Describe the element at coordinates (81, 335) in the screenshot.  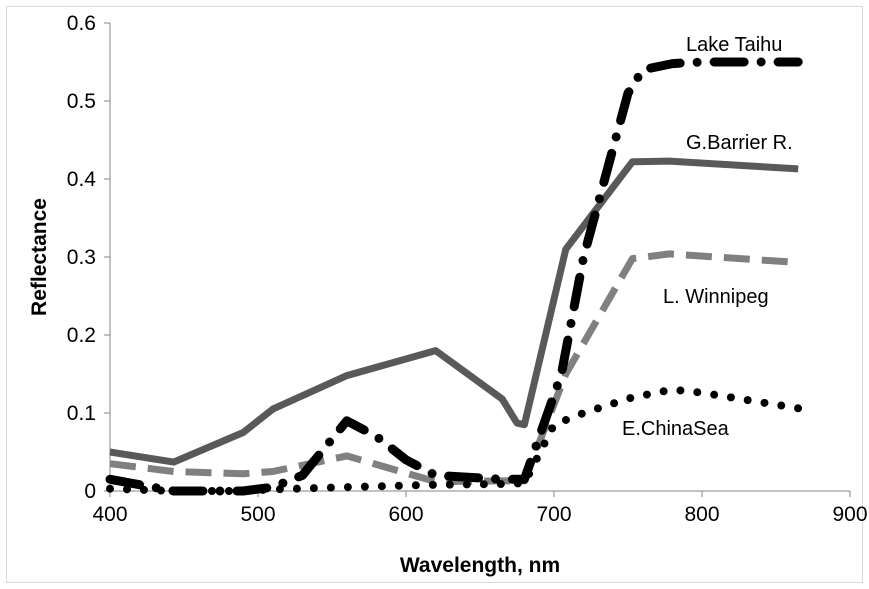
I see `y-tick-label: 0.2` at that location.